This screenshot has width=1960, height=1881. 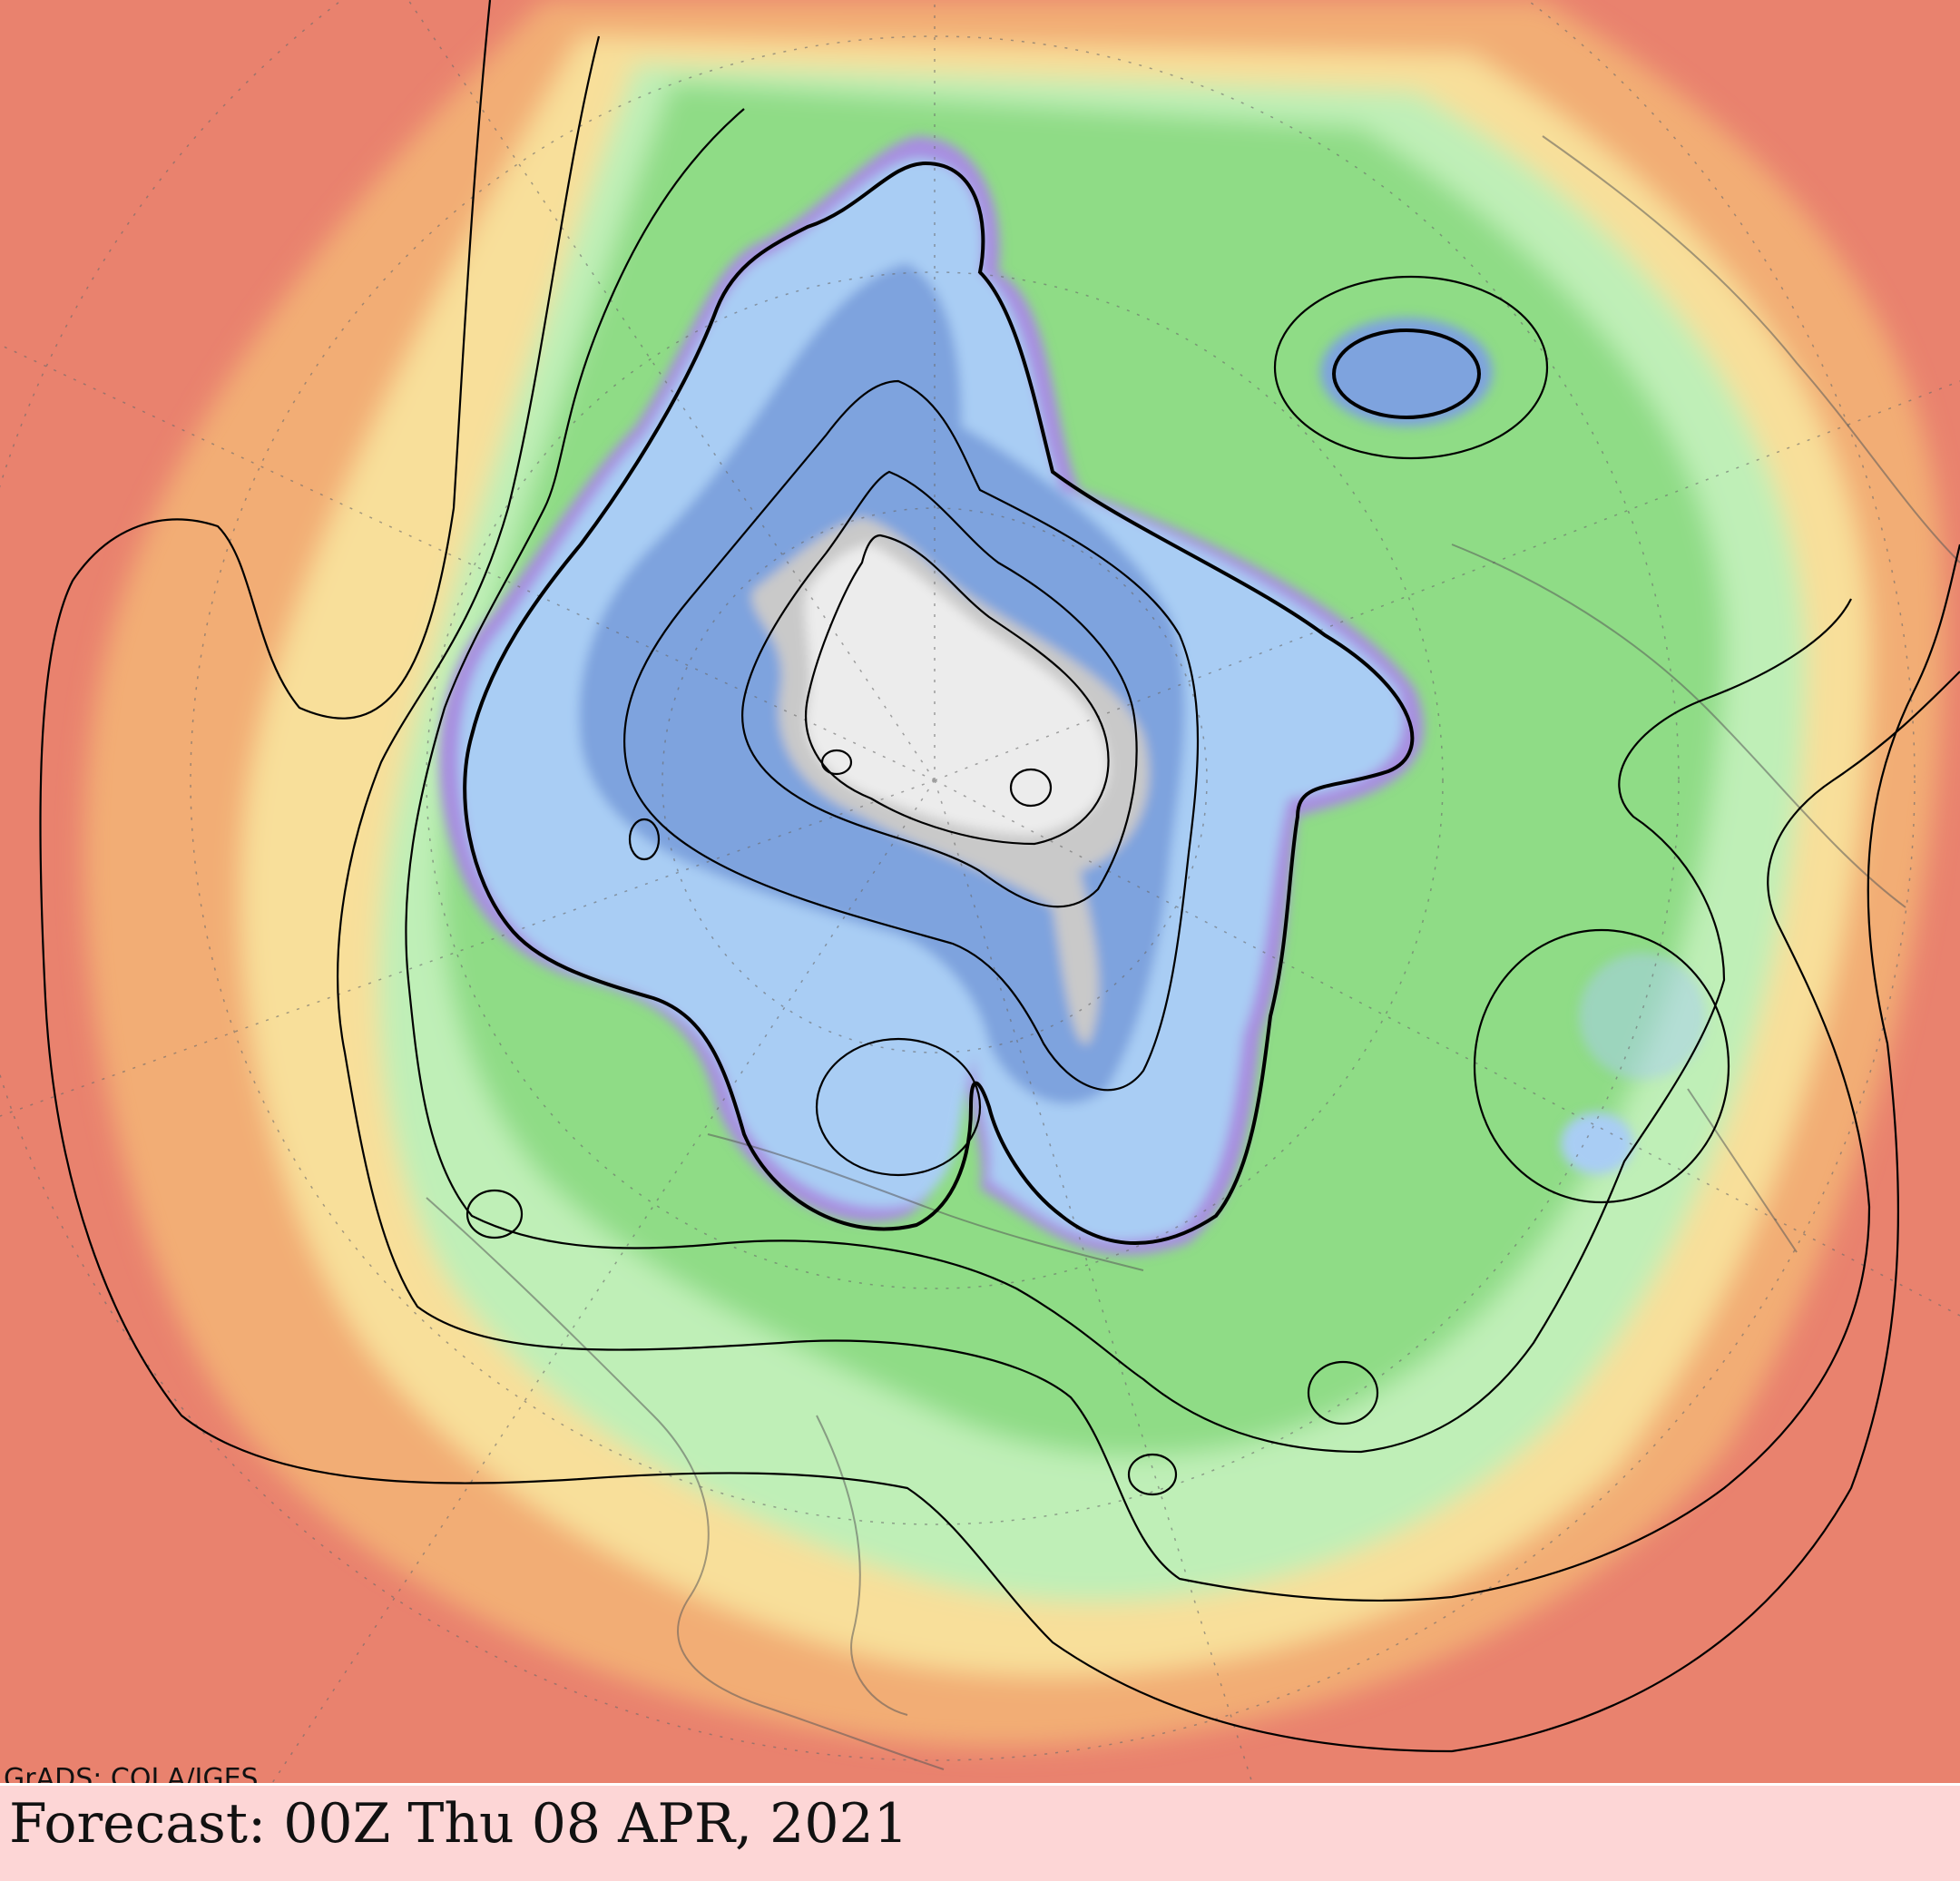 I want to click on low-east-blue, so click(x=1406, y=372).